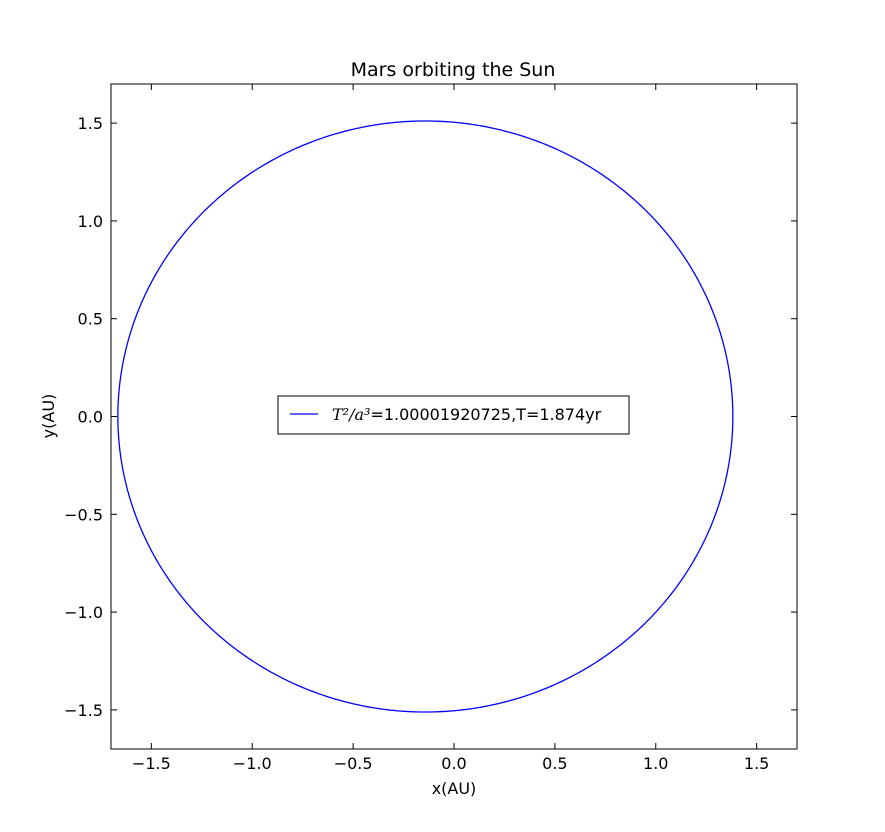 The width and height of the screenshot is (885, 832). Describe the element at coordinates (655, 763) in the screenshot. I see `x-tick-label: 1.0` at that location.